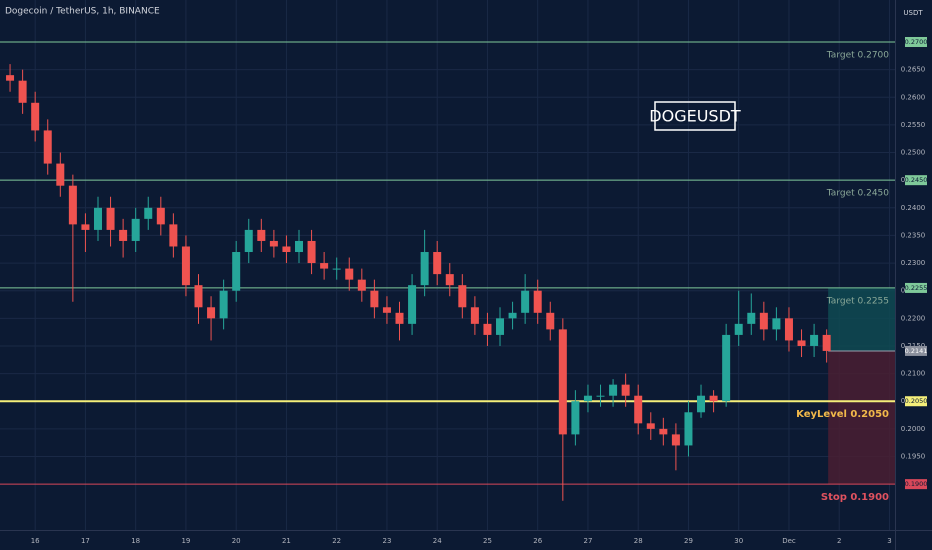 This screenshot has height=550, width=932. I want to click on y-tick-label: 0.2100, so click(913, 374).